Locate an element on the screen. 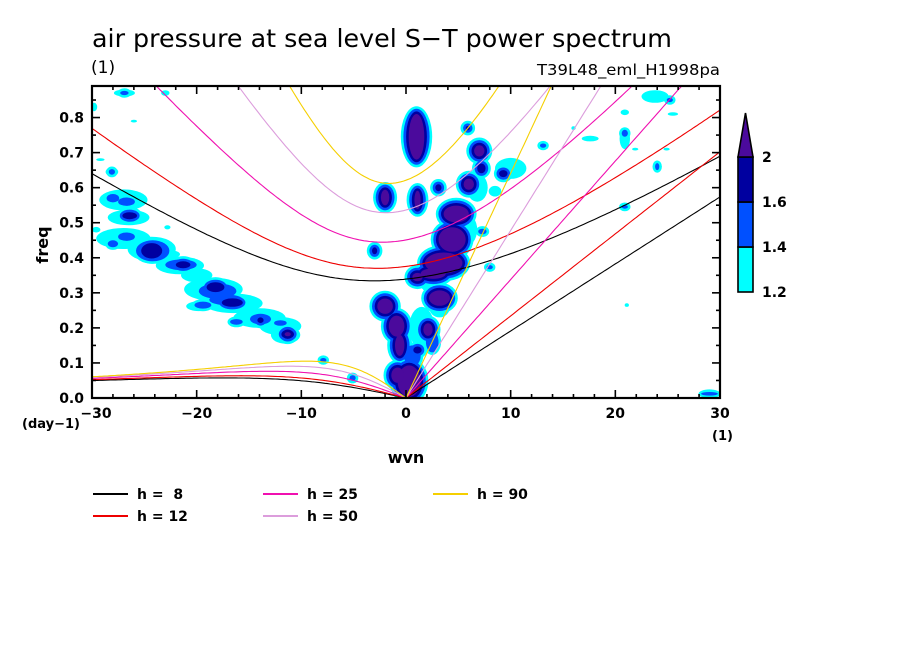 This screenshot has width=904, height=654. legend-item: h = 90 is located at coordinates (480, 495).